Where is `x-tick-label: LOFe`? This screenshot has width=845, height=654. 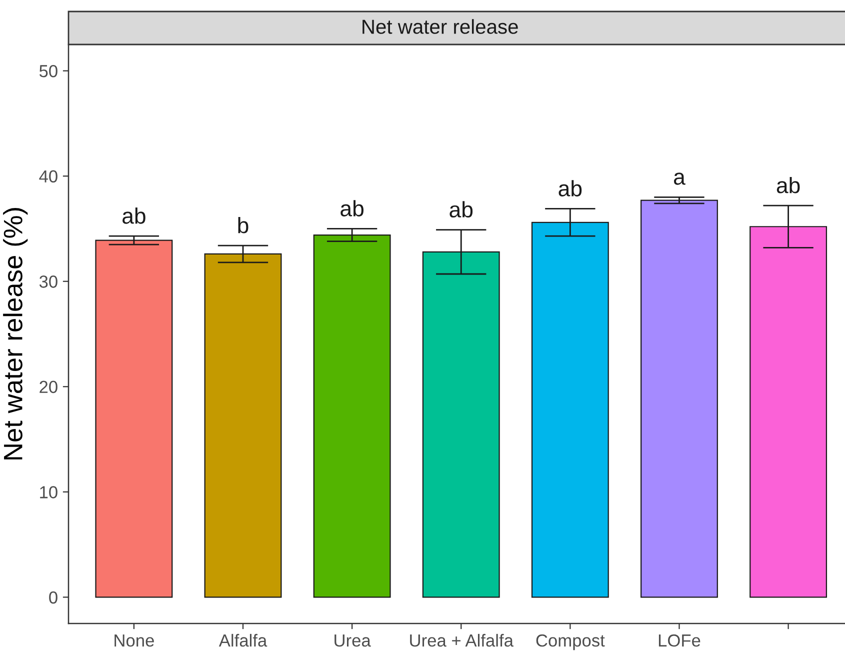
x-tick-label: LOFe is located at coordinates (679, 640).